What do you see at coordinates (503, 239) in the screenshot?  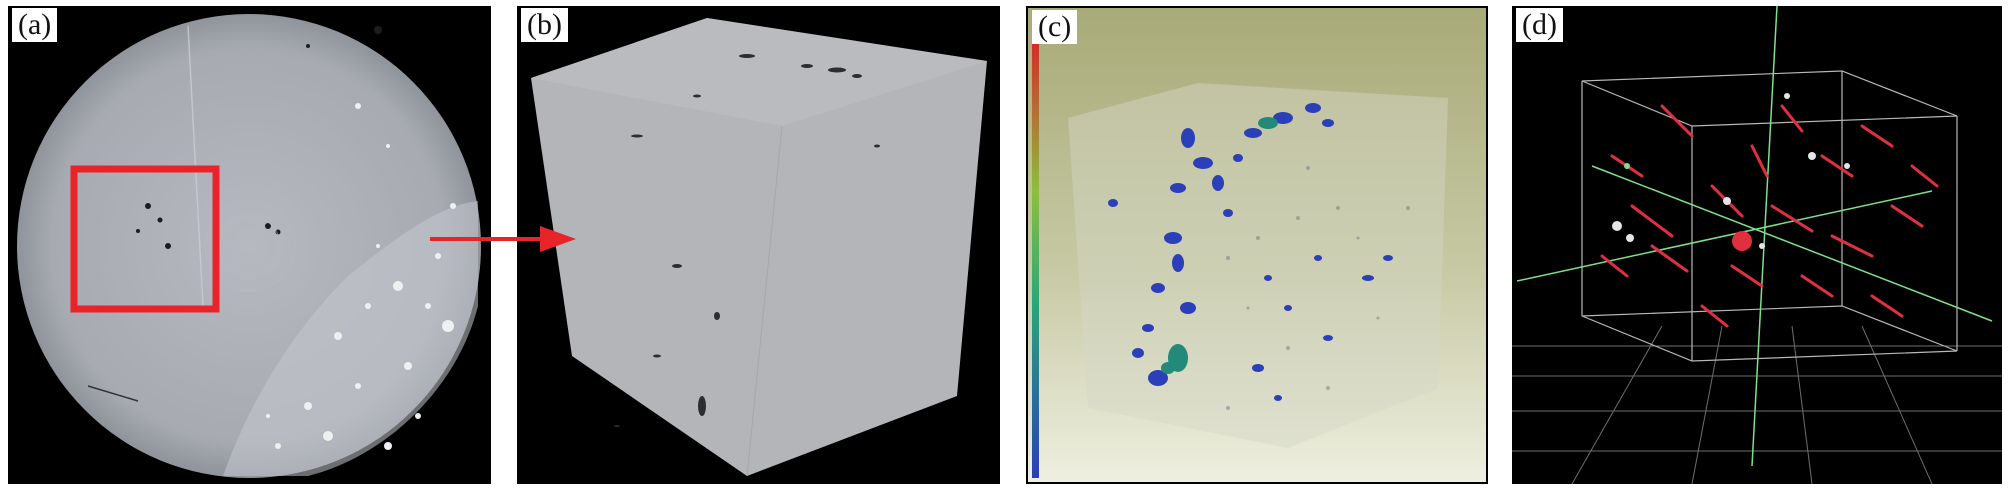 I see `red-arrow-icon` at bounding box center [503, 239].